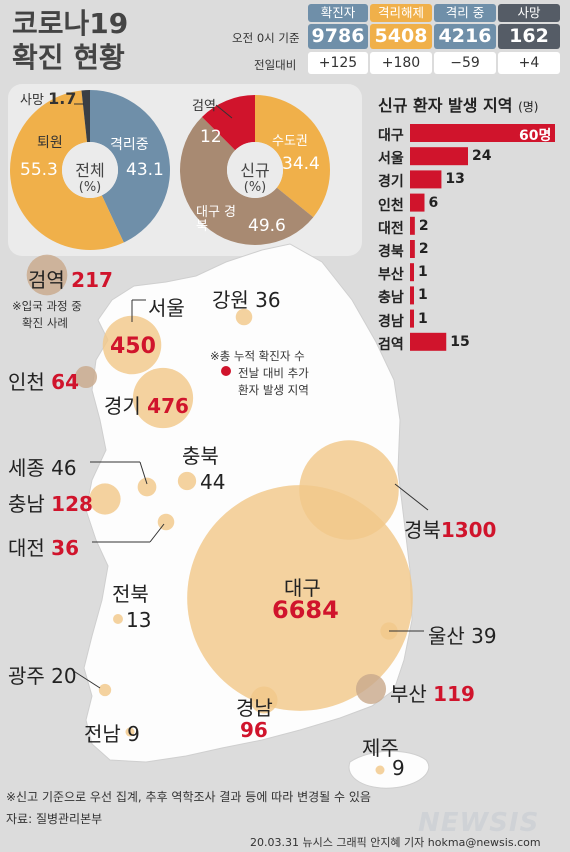 This screenshot has width=570, height=852. Describe the element at coordinates (380, 748) in the screenshot. I see `region-label-jeju: 제주` at that location.